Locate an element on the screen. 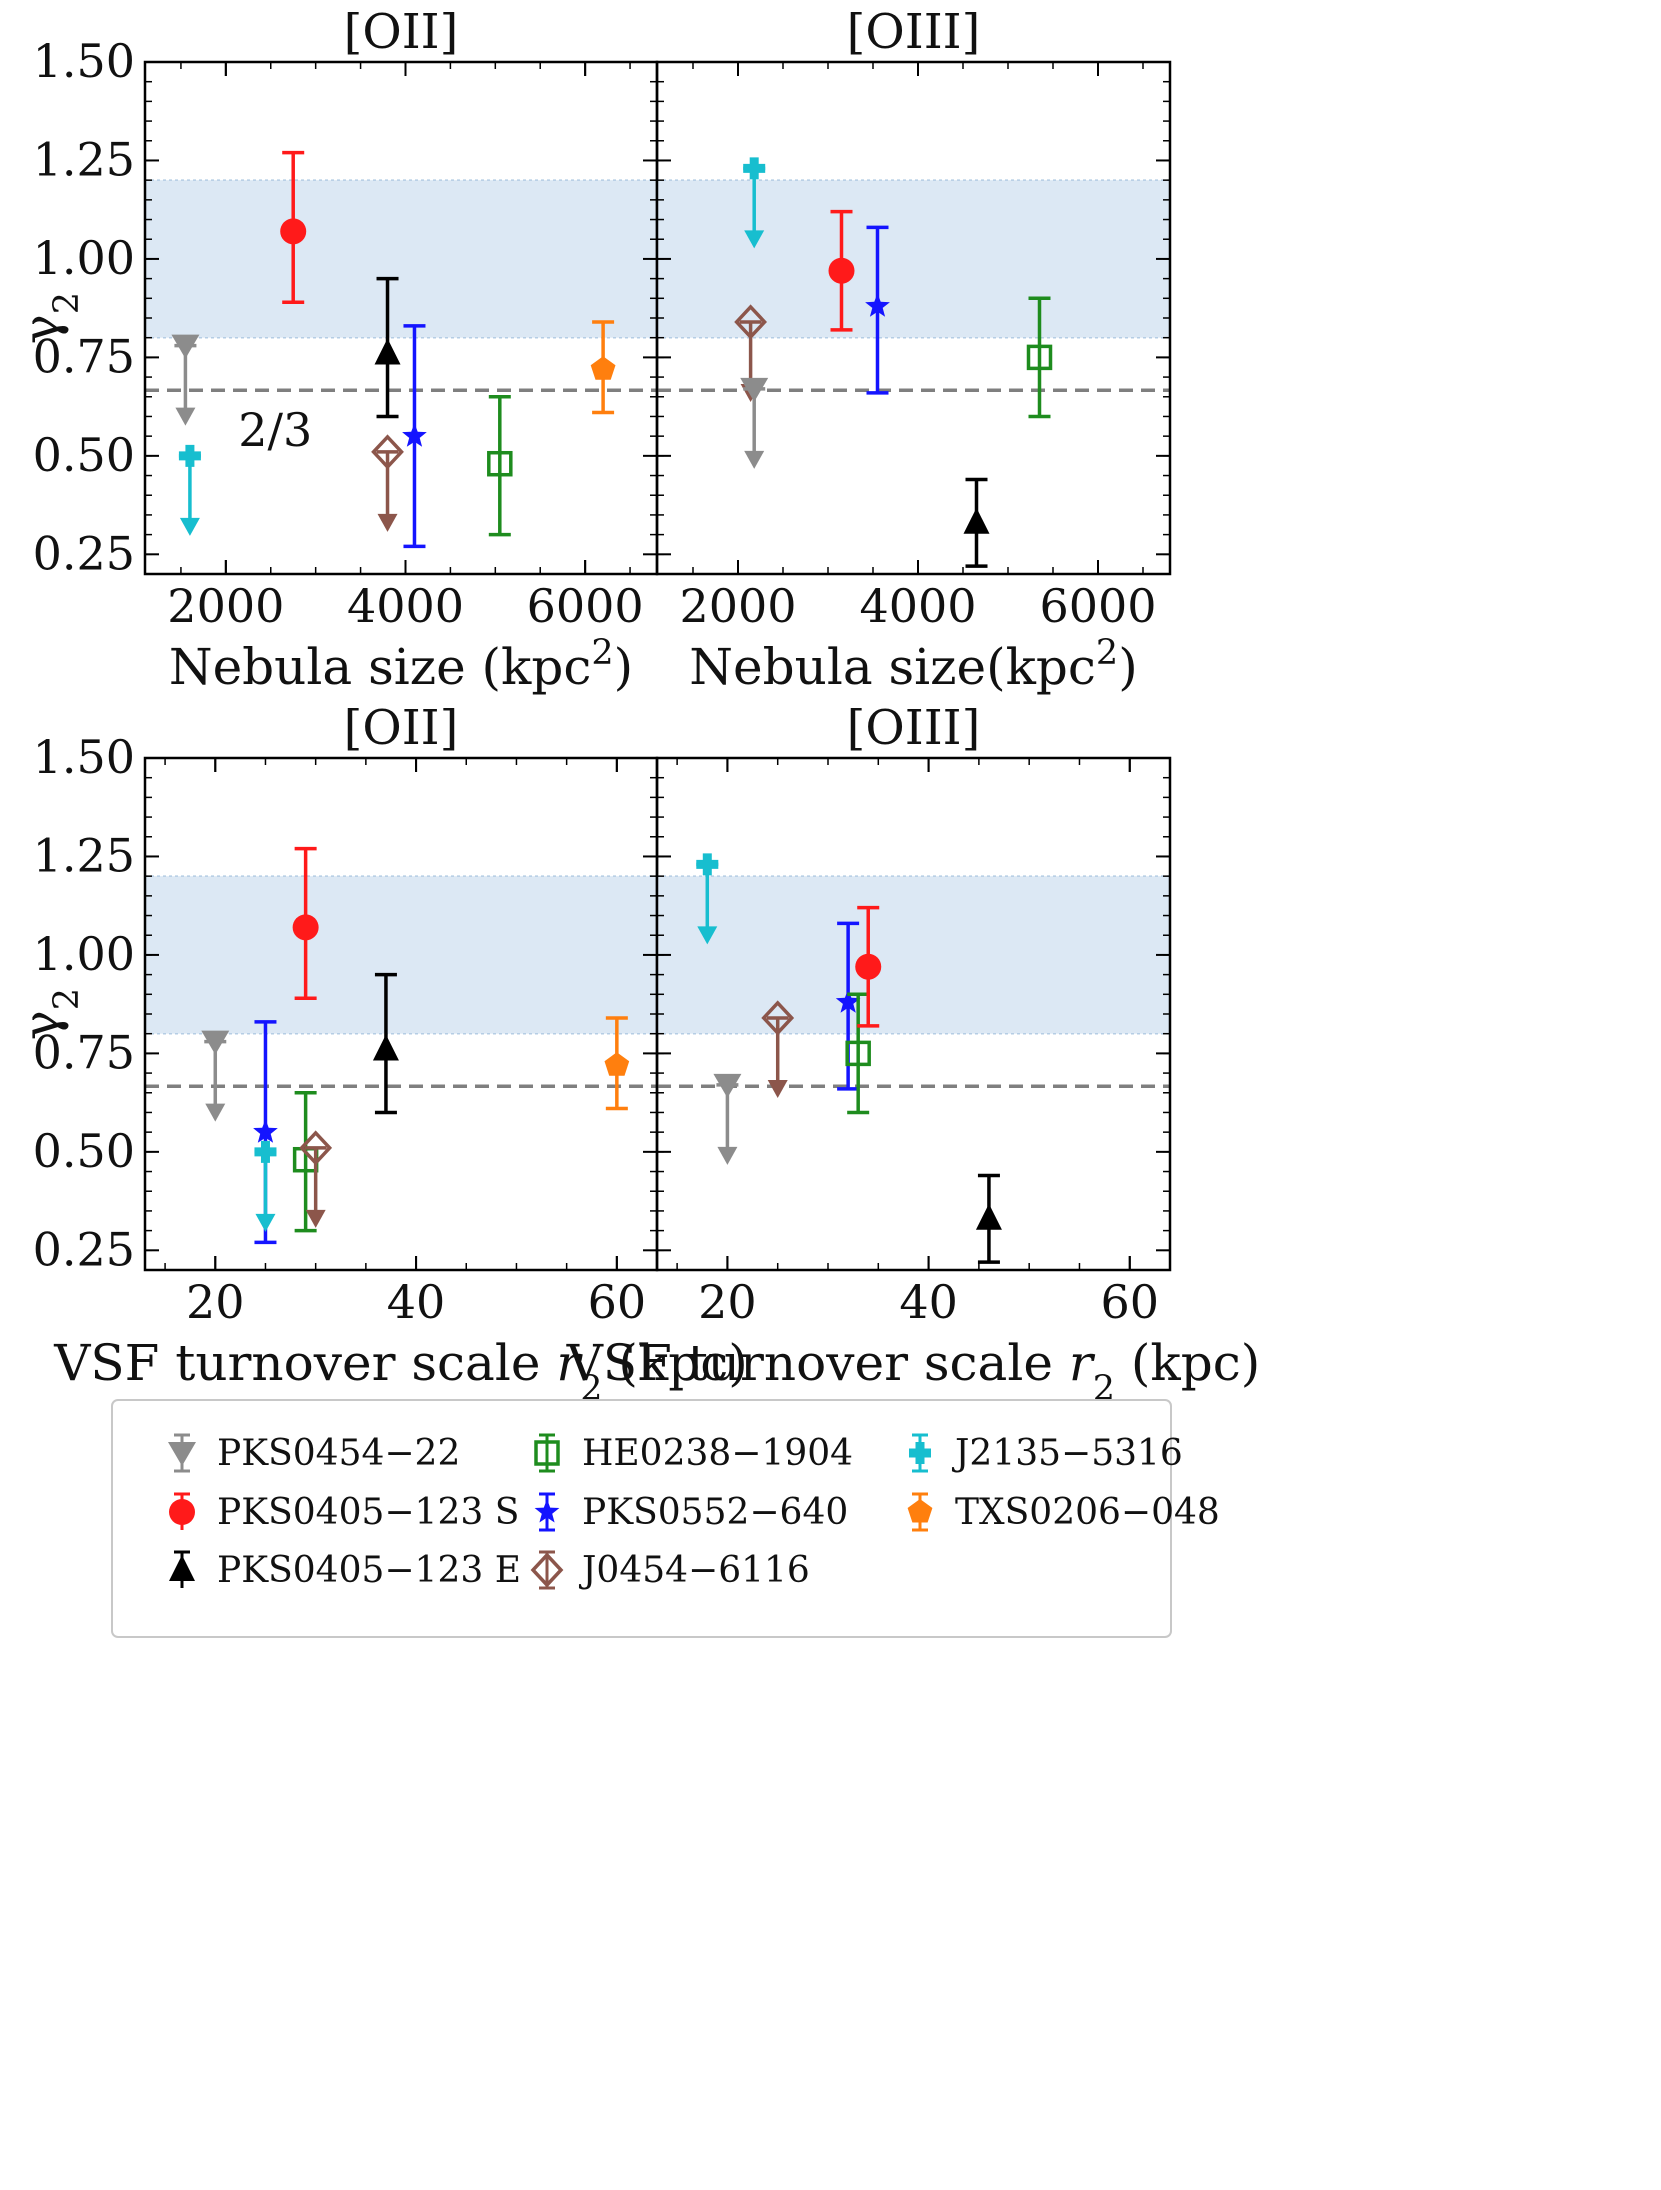 This screenshot has width=1661, height=2190. legend-label: PKS0405−123 S is located at coordinates (368, 1512).